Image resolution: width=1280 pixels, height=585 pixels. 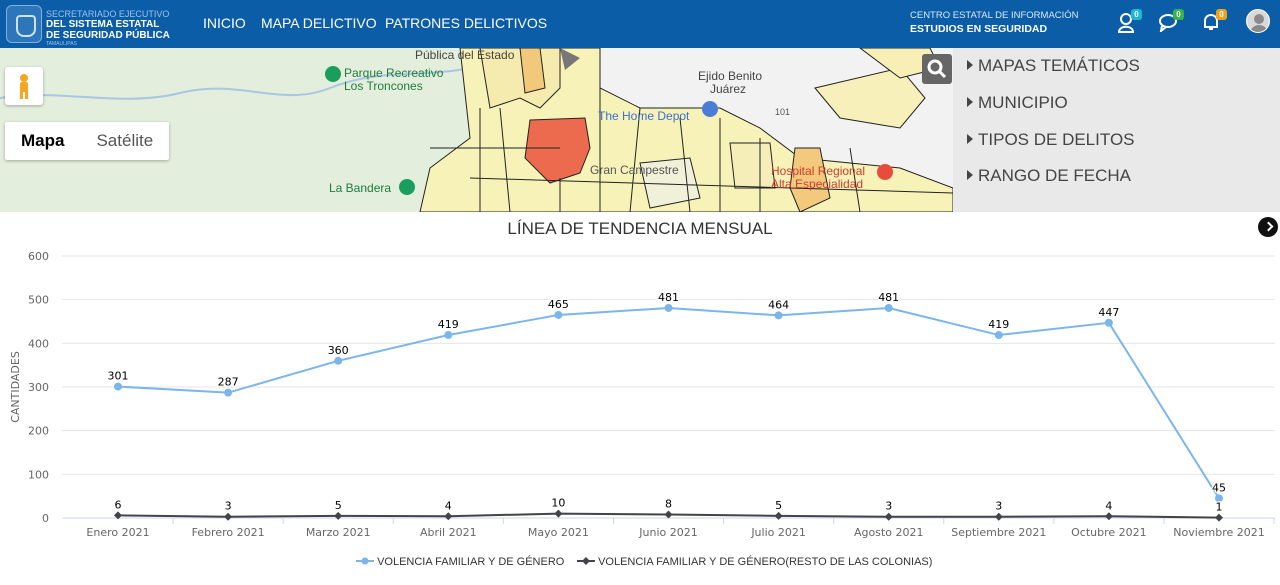 I want to click on y-tick-label: 300, so click(x=38, y=387).